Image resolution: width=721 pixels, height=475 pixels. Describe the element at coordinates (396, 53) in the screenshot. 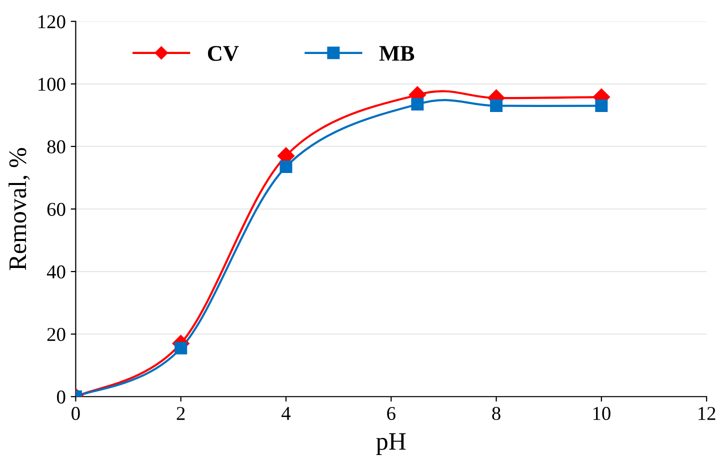

I see `legend-label: MB` at that location.